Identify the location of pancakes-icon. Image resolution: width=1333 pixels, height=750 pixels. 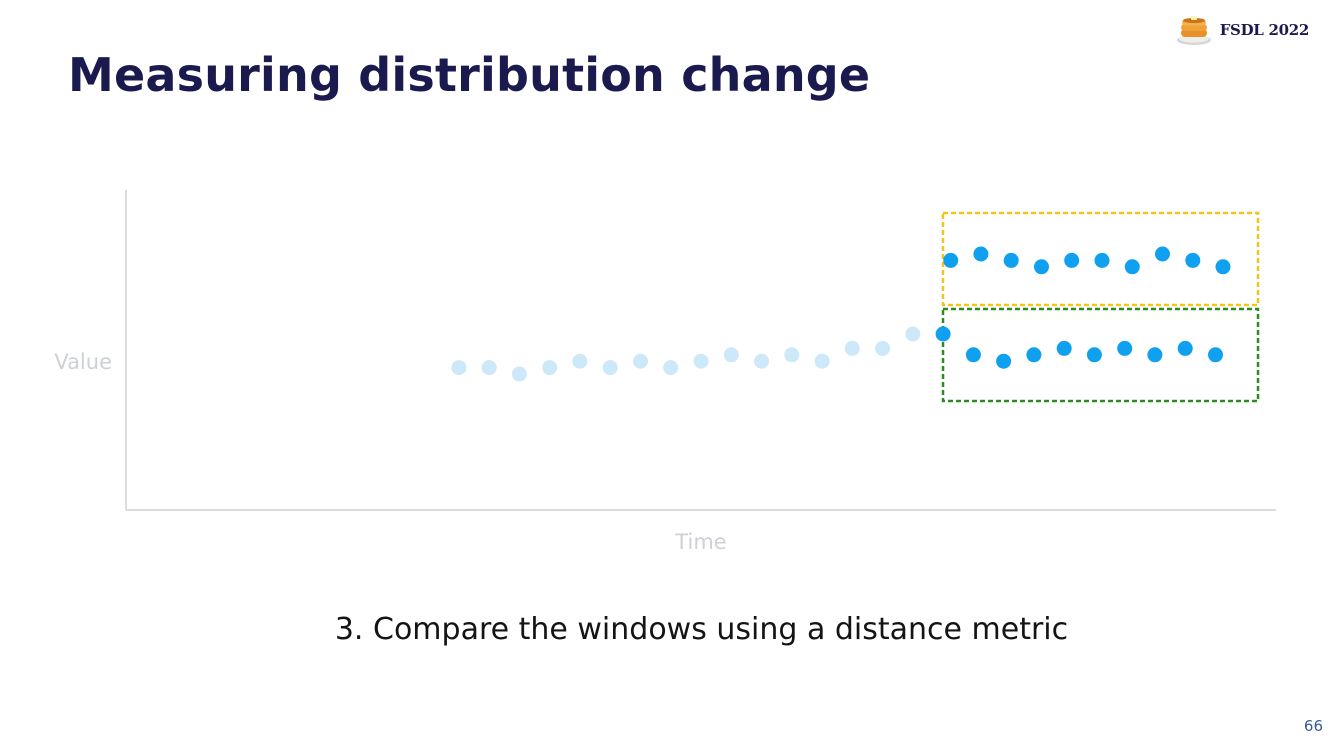
(1193, 30).